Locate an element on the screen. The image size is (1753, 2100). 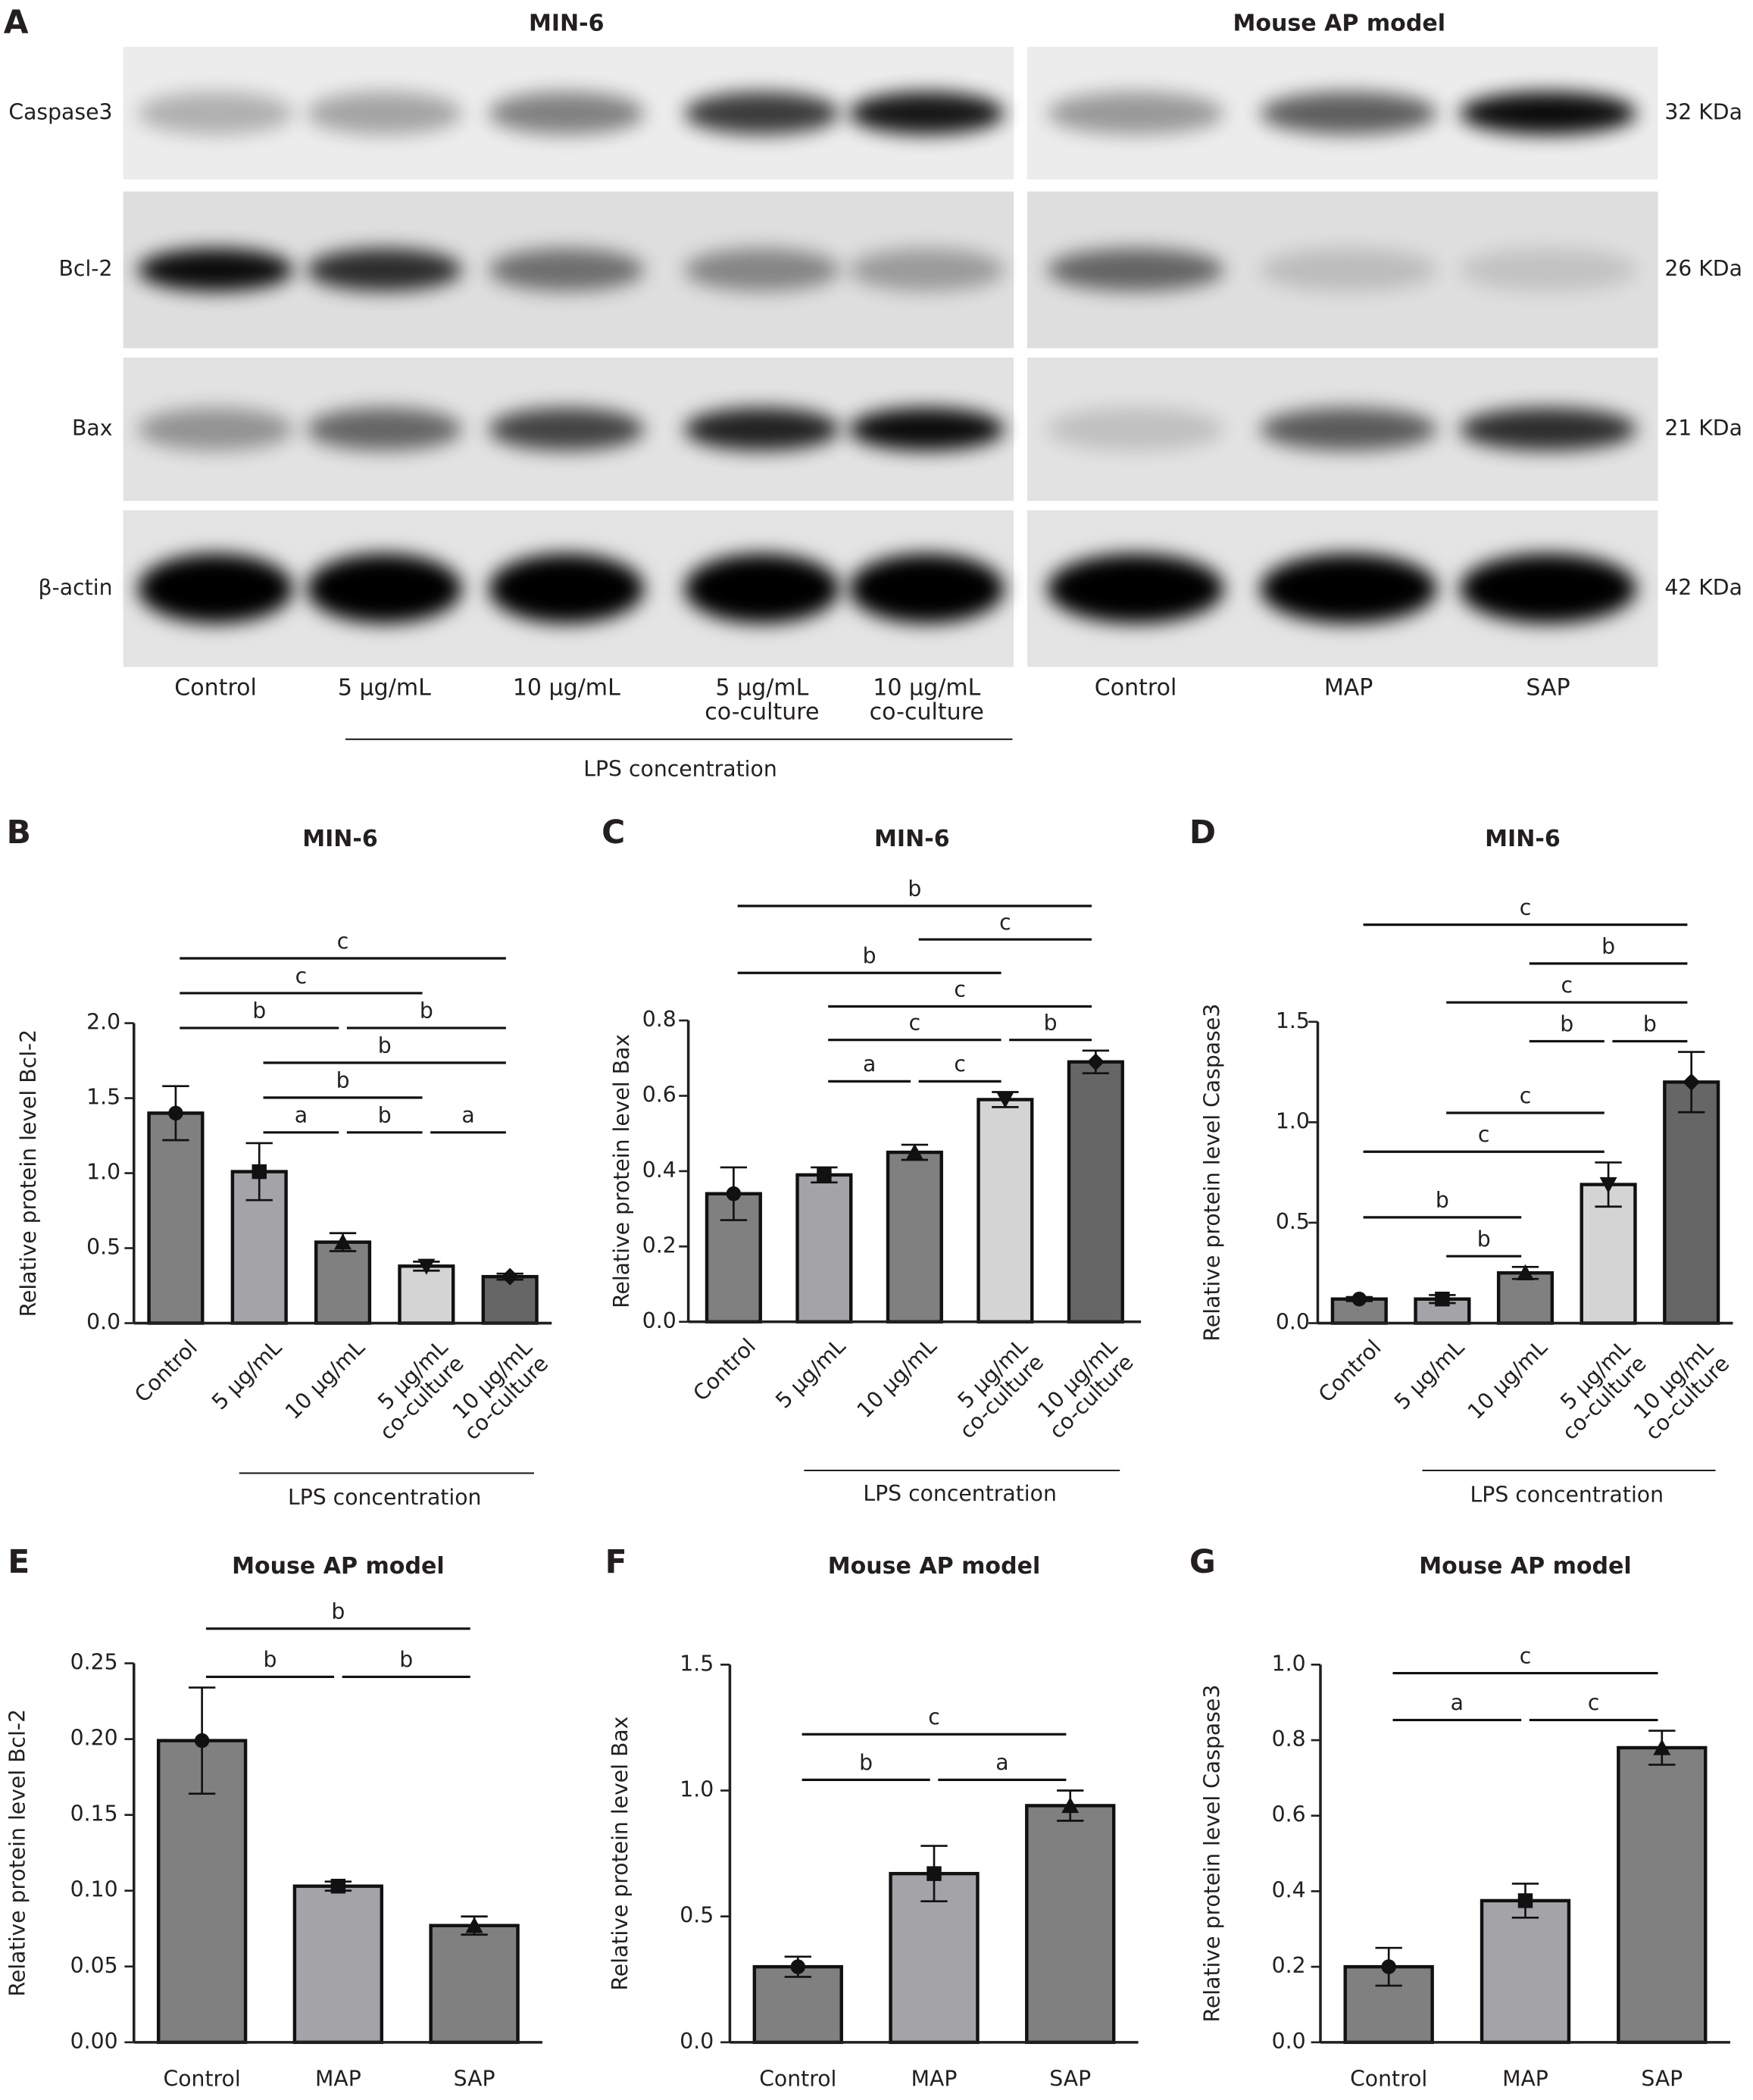
panel-letter: A is located at coordinates (16, 23).